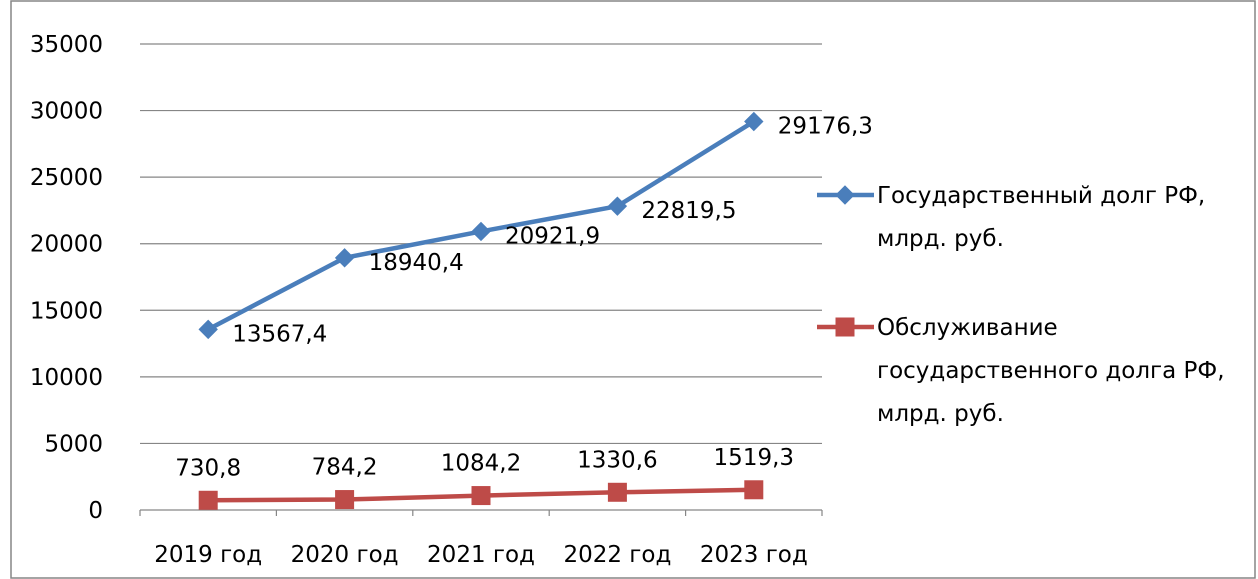 The image size is (1258, 579). I want to click on legend-item-debt: Государственный долг РФ, млрд. руб., so click(1011, 217).